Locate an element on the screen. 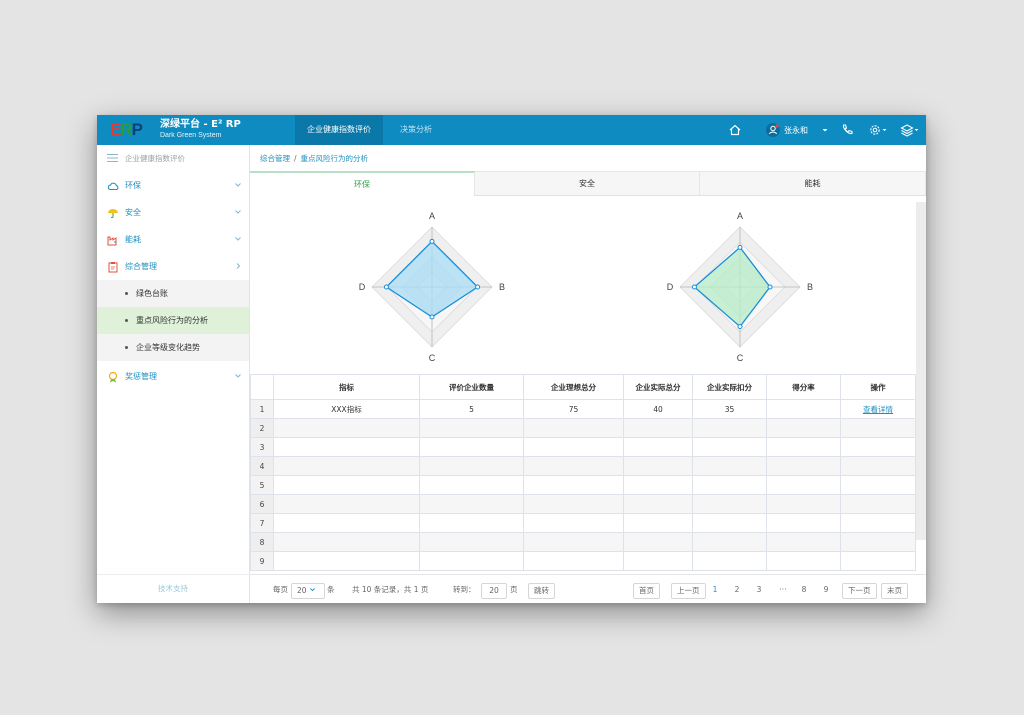 This screenshot has width=1024, height=715. scrollbar is located at coordinates (921, 371).